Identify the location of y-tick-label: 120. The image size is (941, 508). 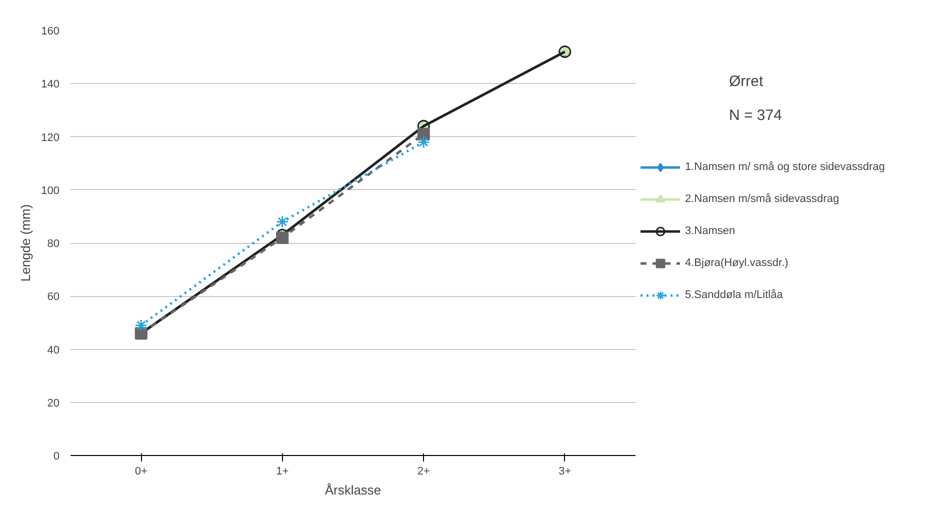
(50, 138).